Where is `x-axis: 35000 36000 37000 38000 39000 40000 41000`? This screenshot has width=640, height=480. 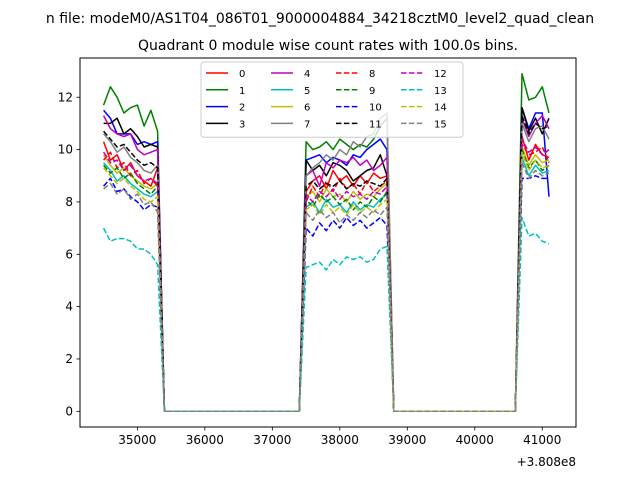
x-axis: 35000 36000 37000 38000 39000 40000 41000 is located at coordinates (339, 437).